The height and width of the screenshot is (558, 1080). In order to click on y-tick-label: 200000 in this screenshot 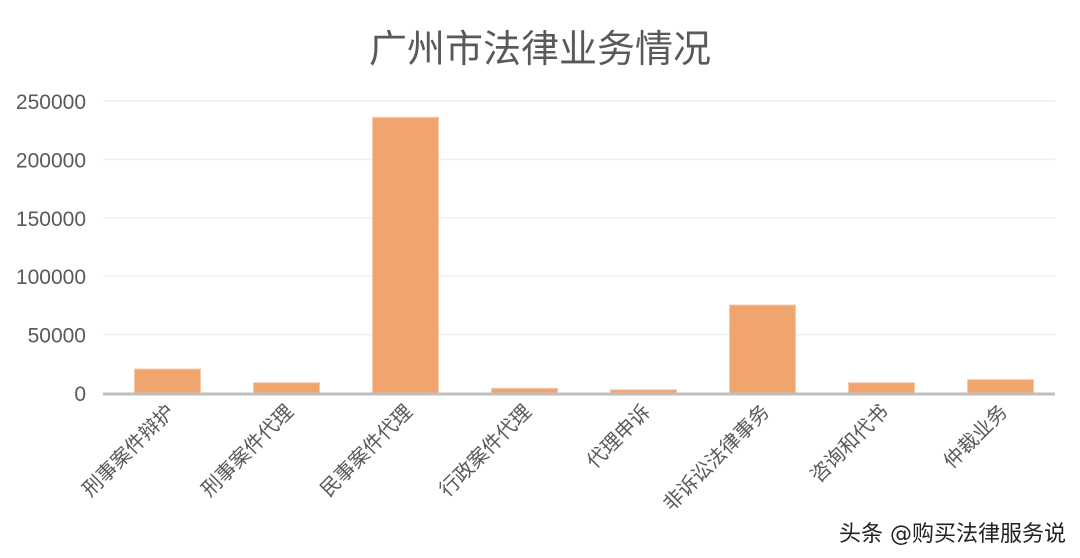, I will do `click(51, 160)`.